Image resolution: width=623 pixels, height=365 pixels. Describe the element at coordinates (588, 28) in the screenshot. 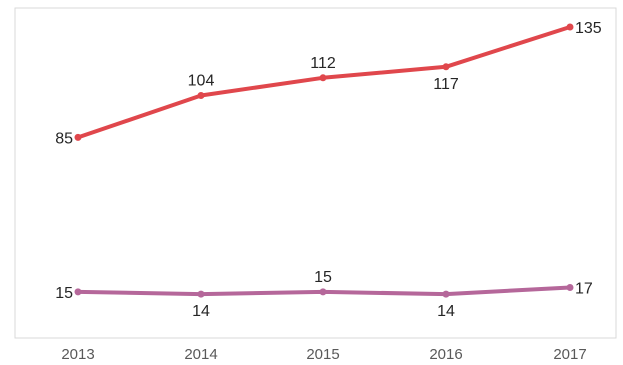

I see `series-1-label-2017: 135` at that location.